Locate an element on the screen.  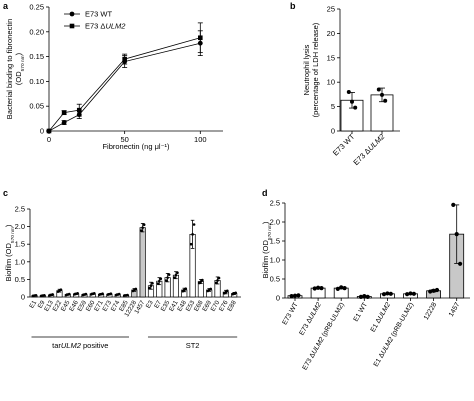
bar-group: E73 ΔULM2 is located at coordinates (312, 311).